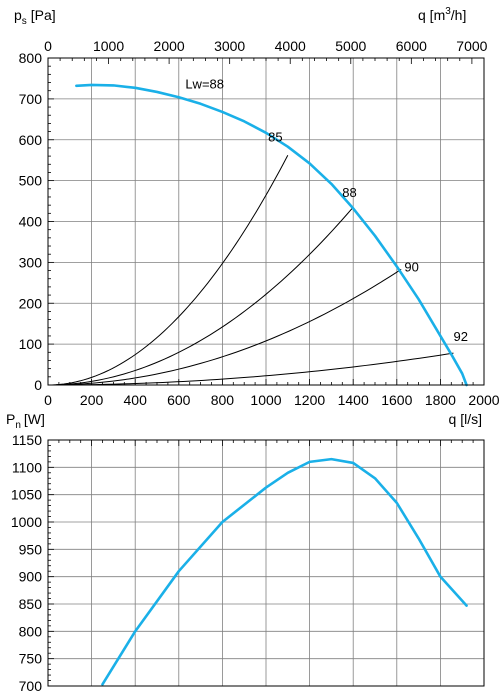 The image size is (500, 694). Describe the element at coordinates (396, 400) in the screenshot. I see `flow-ls-tick-label: 1600` at that location.